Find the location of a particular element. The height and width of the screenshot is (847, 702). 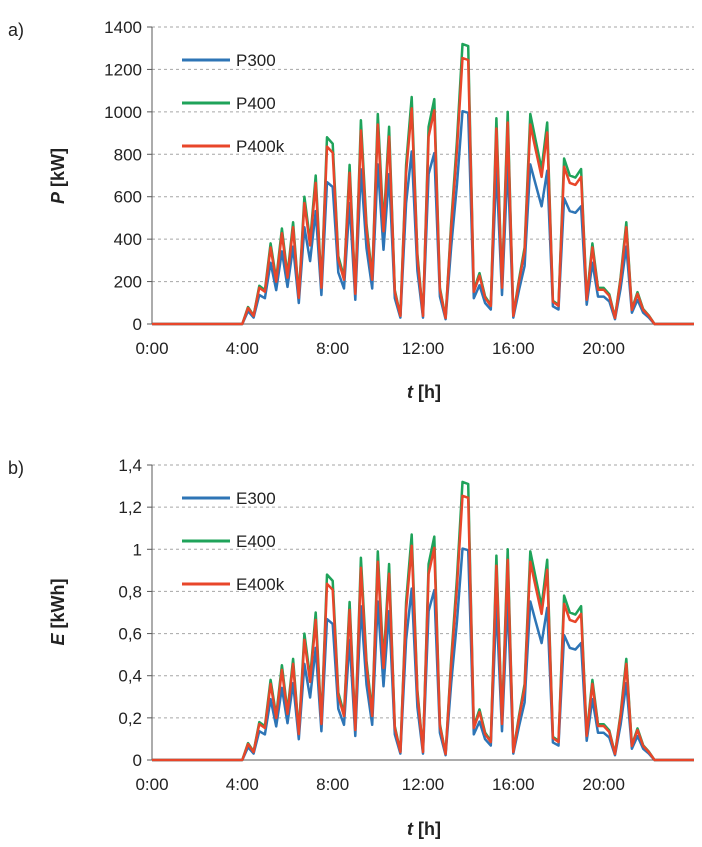

y-axis-label-b: E [kWh] is located at coordinates (58, 612).